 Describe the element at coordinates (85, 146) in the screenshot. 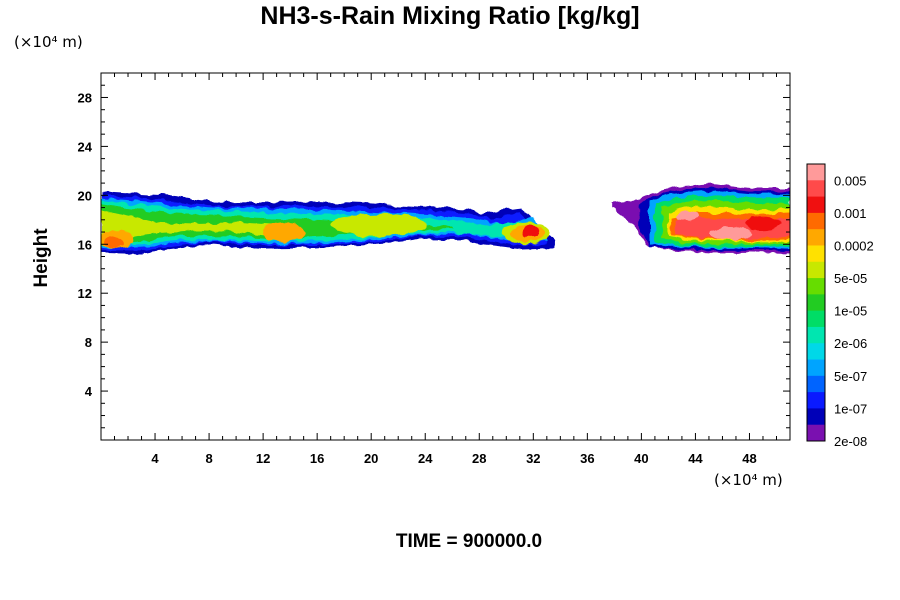

I see `y-tick-label: 24` at that location.